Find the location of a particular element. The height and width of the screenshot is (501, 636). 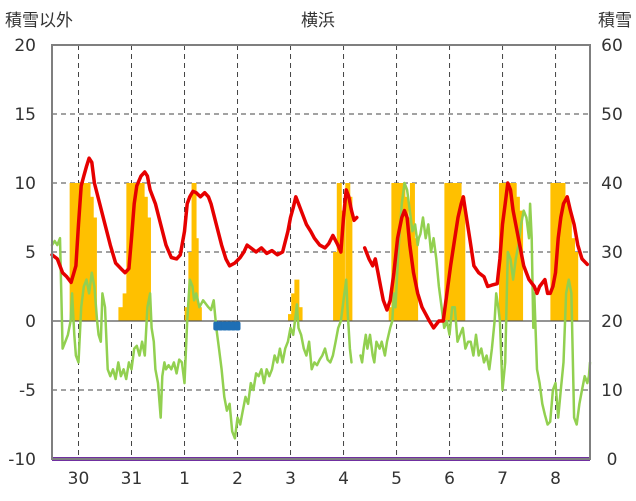

right-tick-label: 0 is located at coordinates (612, 460).